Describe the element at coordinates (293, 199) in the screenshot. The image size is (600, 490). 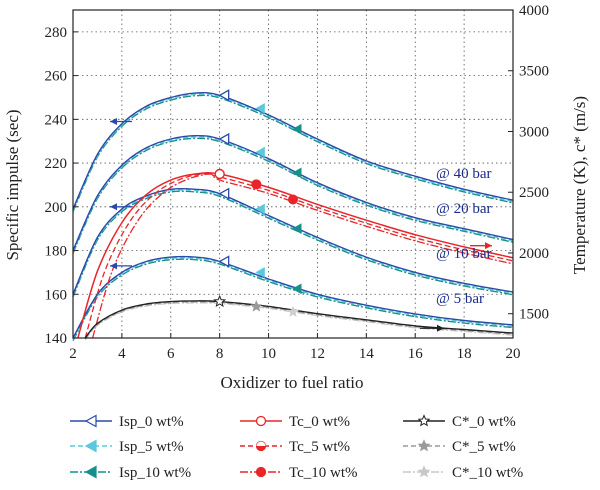
I see `tc-10-marker` at that location.